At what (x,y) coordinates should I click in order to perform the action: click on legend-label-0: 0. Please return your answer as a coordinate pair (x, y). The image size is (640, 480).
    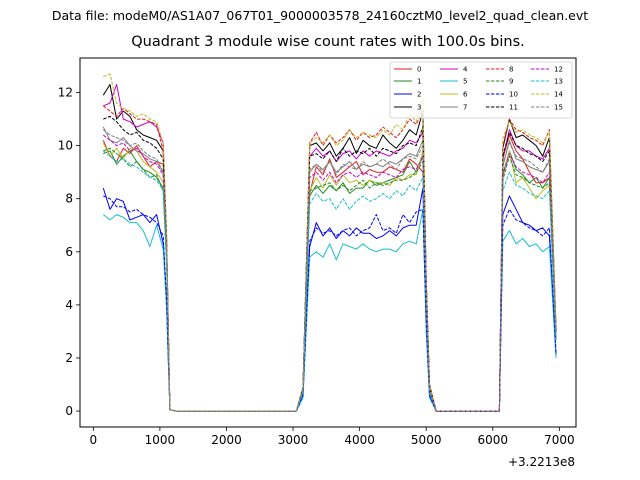
    Looking at the image, I should click on (419, 70).